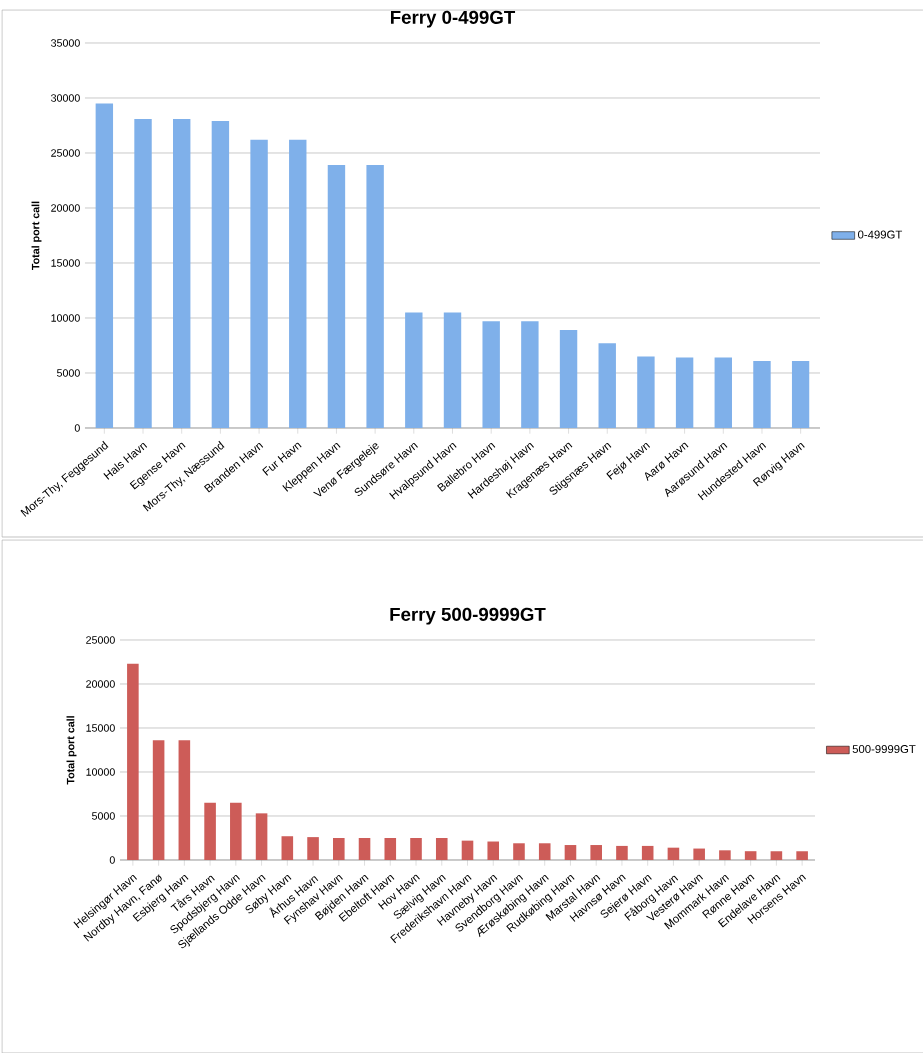  I want to click on chart-title: Ferry 500-9999GT, so click(468, 616).